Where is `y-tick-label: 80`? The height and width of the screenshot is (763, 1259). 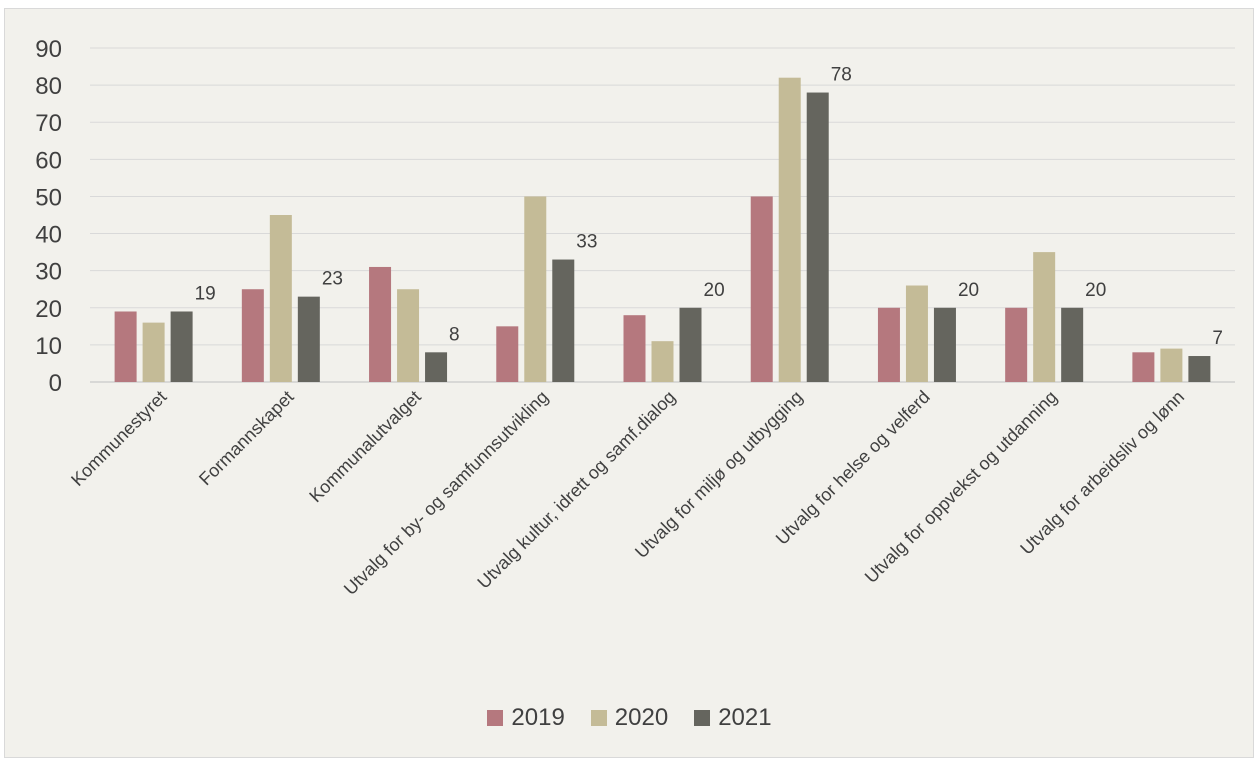 y-tick-label: 80 is located at coordinates (48, 86).